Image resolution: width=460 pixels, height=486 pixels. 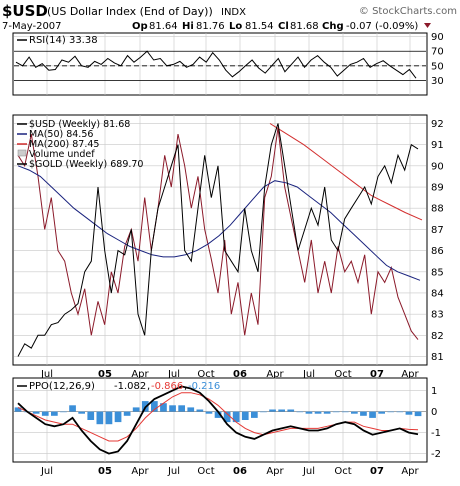 What do you see at coordinates (140, 471) in the screenshot?
I see `ppo-xtick-2: Apr` at bounding box center [140, 471].